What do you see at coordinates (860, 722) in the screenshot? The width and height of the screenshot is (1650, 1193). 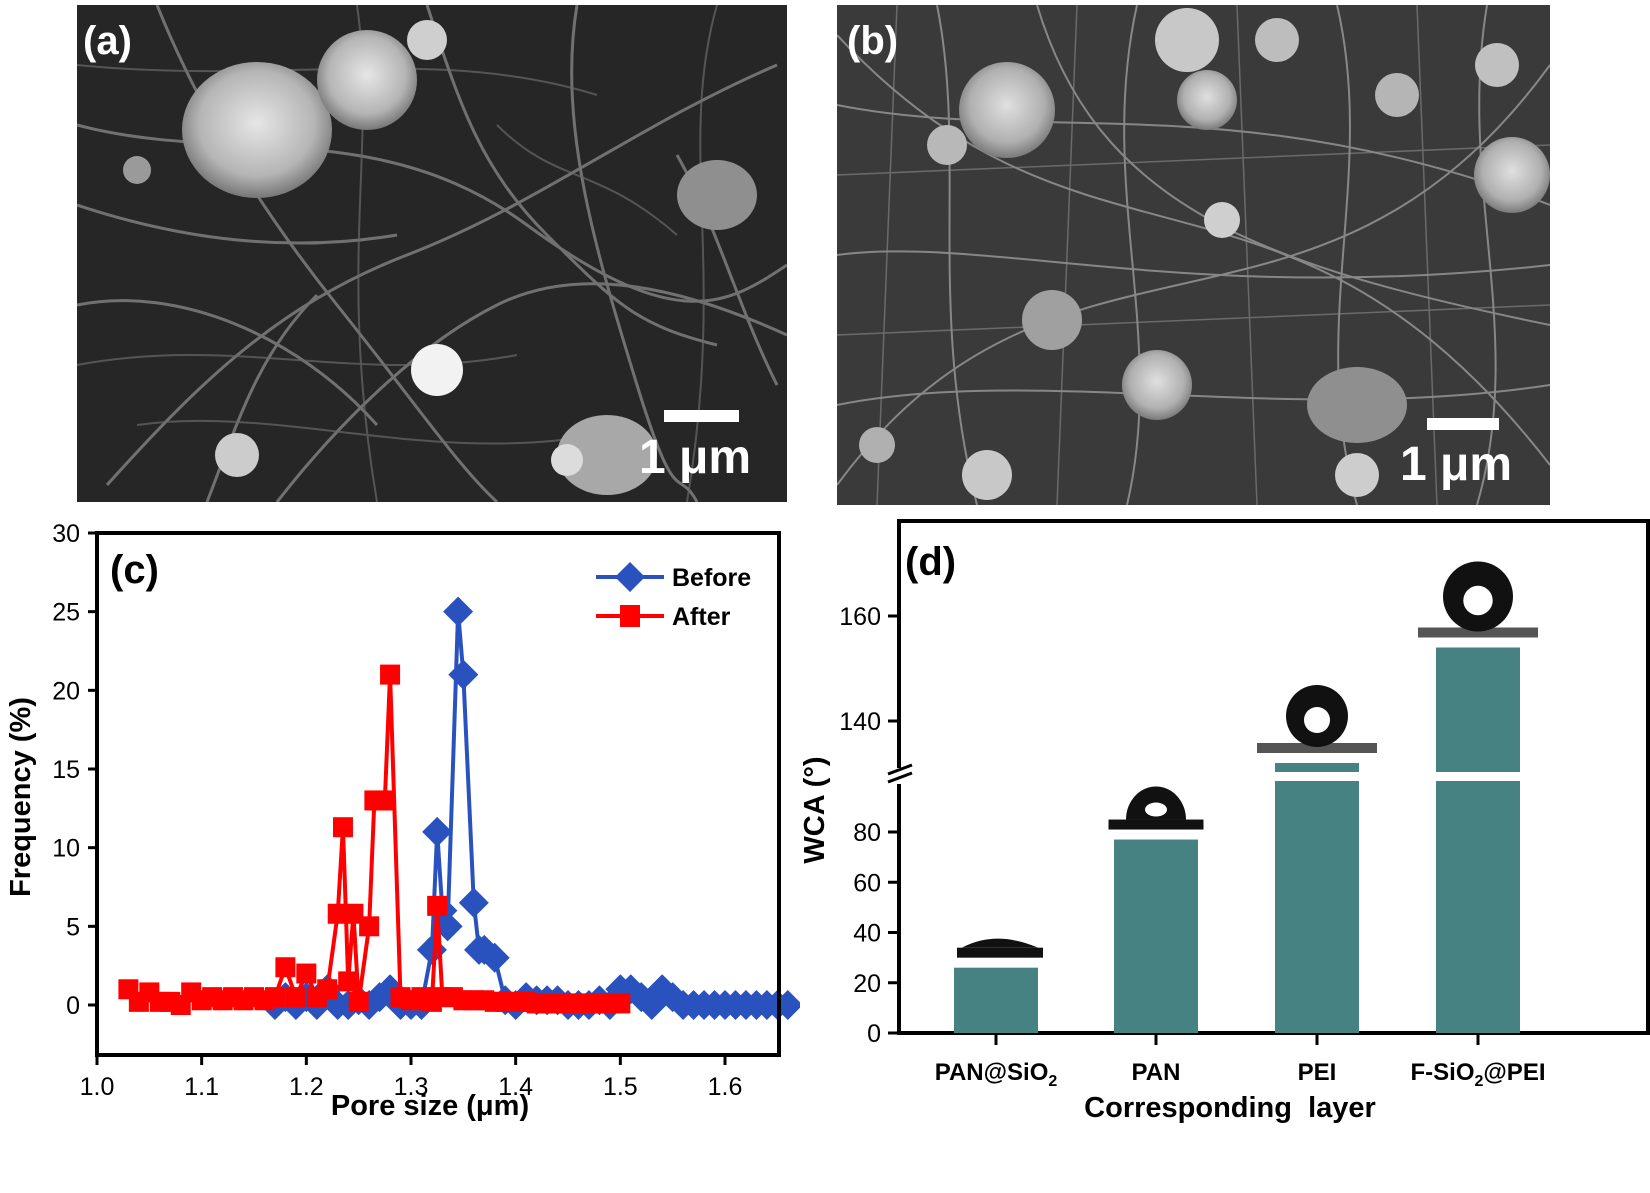 I see `y-tick-label: 140` at bounding box center [860, 722].